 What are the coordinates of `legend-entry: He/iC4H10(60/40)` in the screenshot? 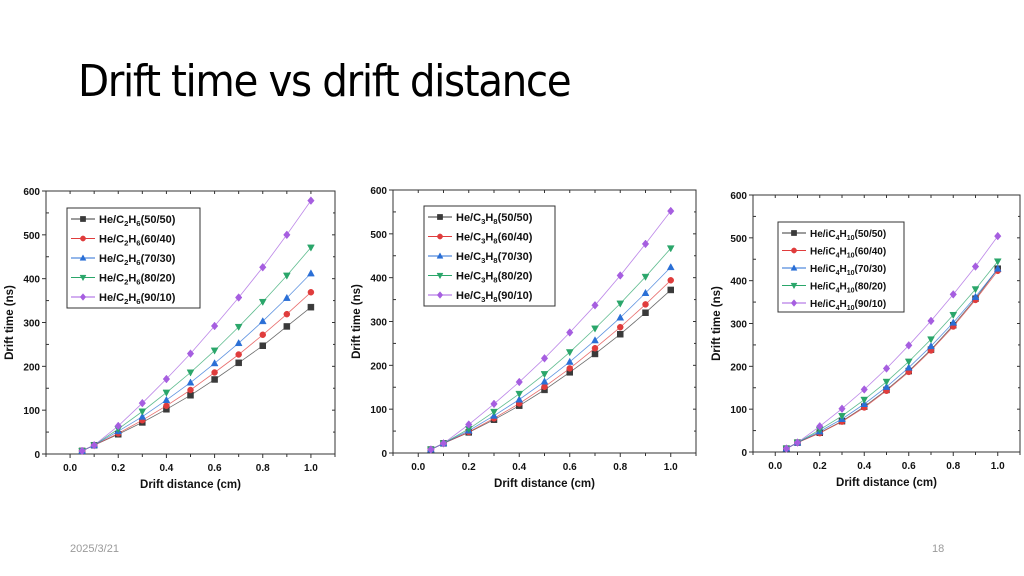 It's located at (848, 253).